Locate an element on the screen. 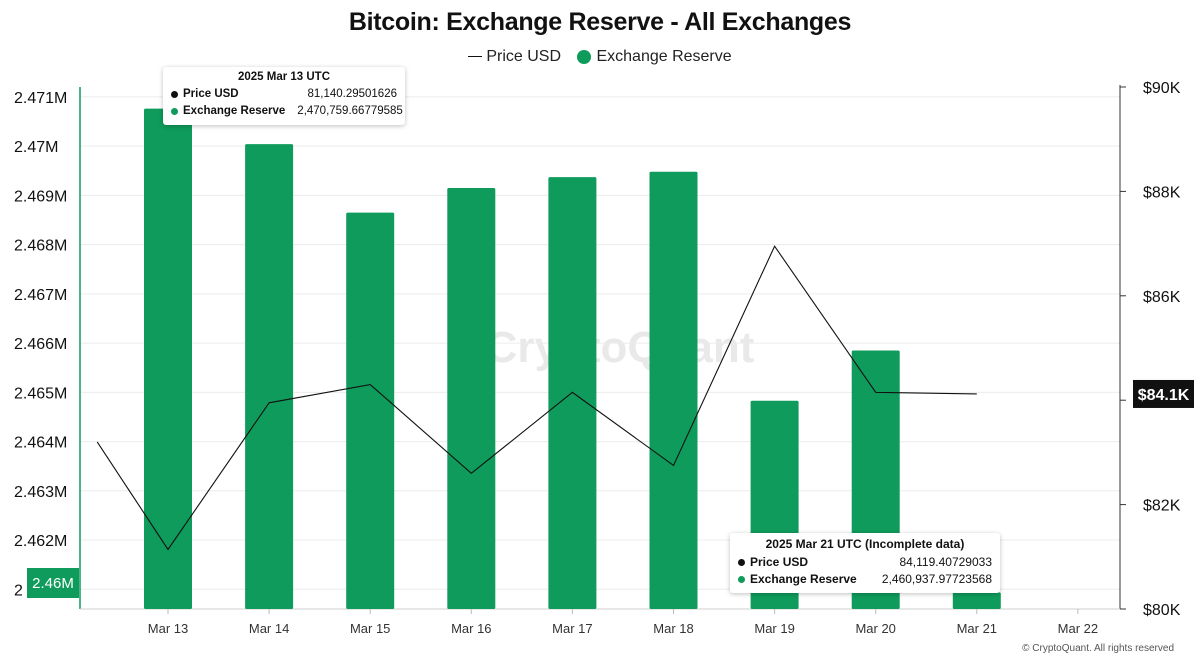 The width and height of the screenshot is (1200, 658). tooltip-value: 84,119.40729033 is located at coordinates (945, 562).